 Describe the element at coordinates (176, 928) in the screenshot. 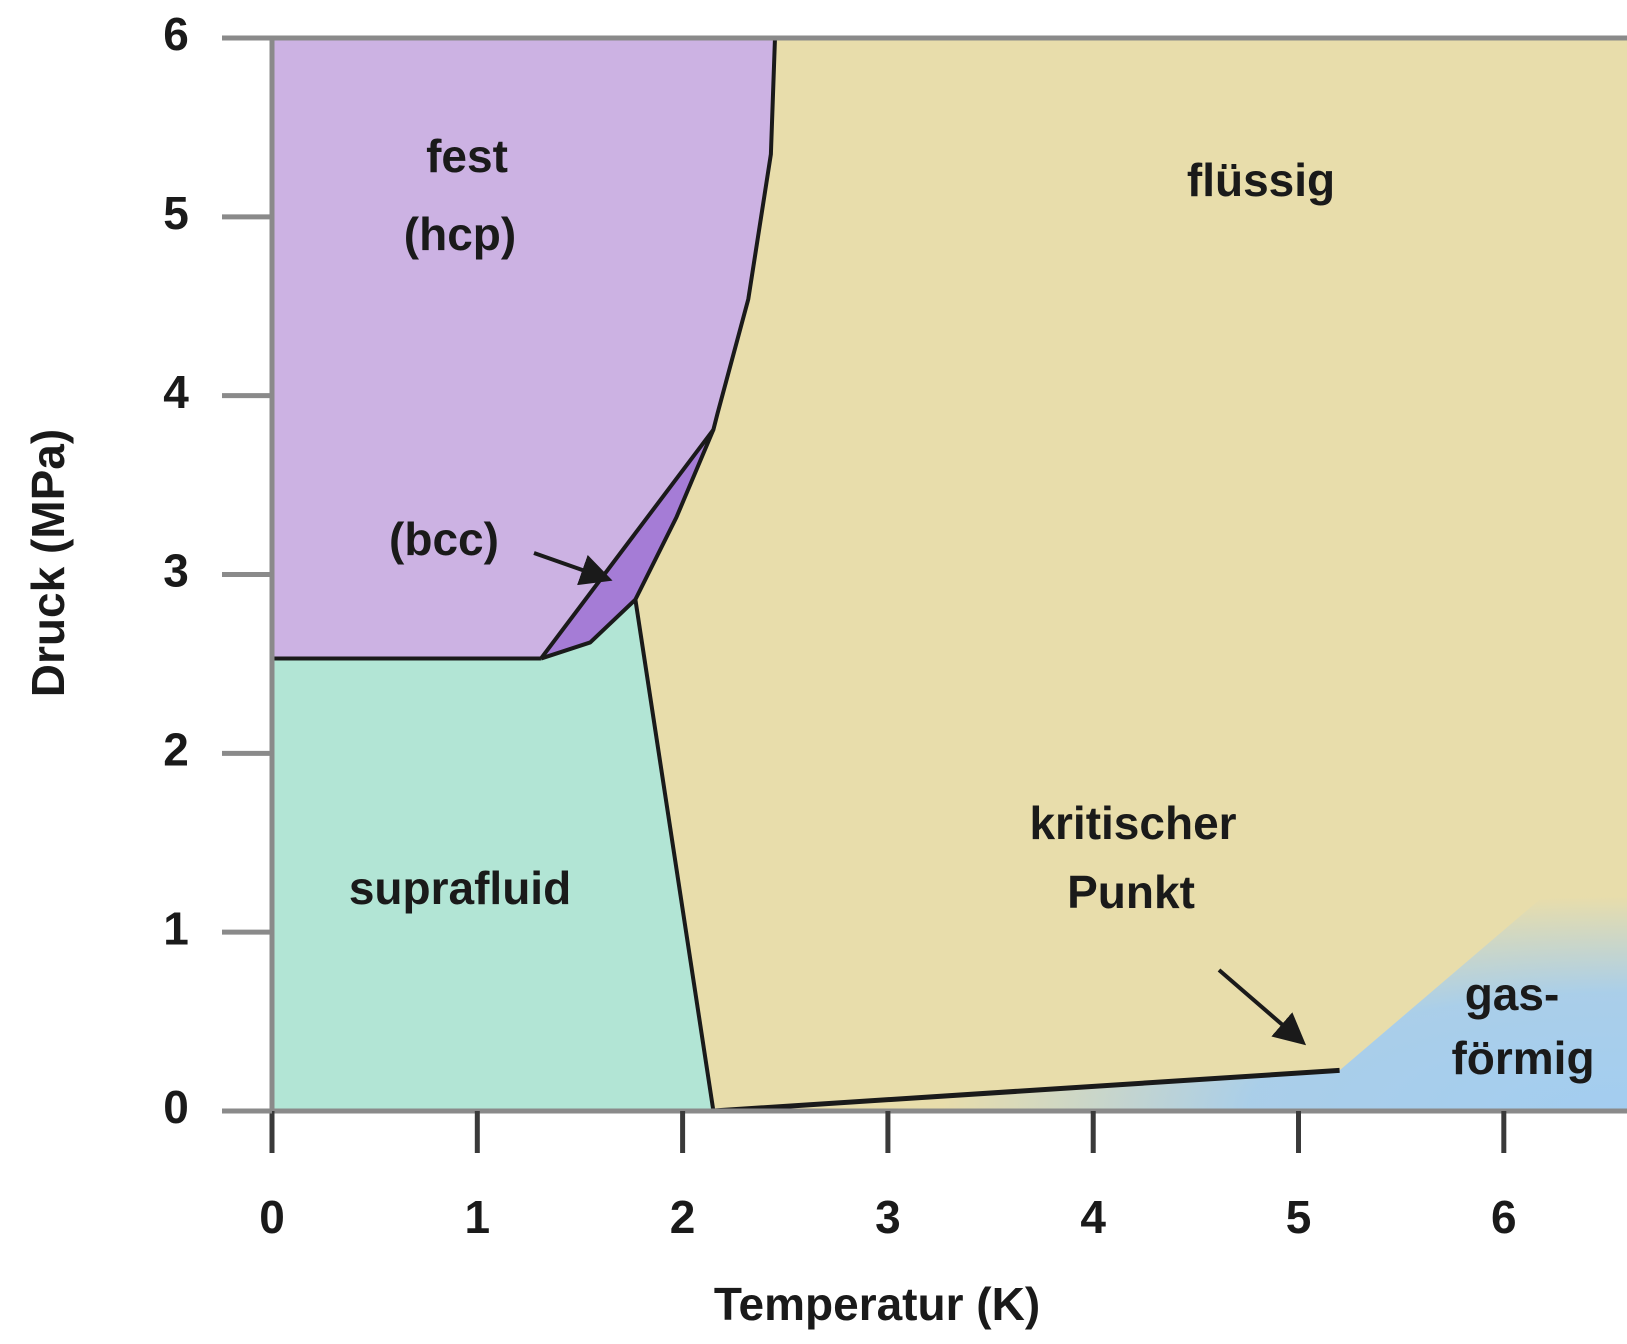

I see `y-tick-label: 1` at that location.